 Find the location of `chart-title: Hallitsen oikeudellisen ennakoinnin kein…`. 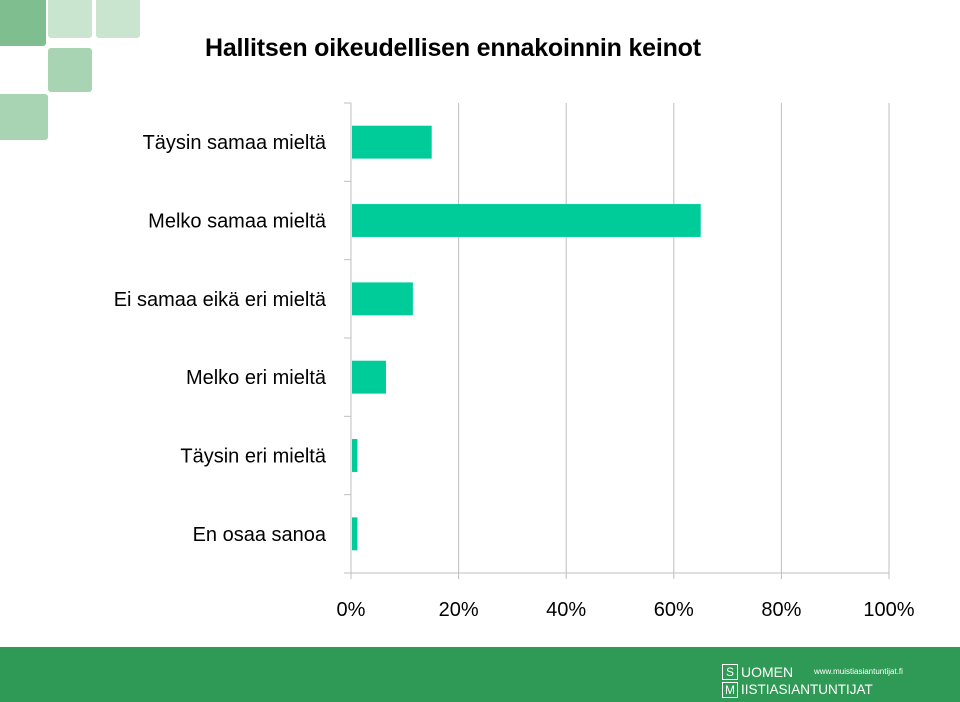

chart-title: Hallitsen oikeudellisen ennakoinnin kein… is located at coordinates (453, 48).